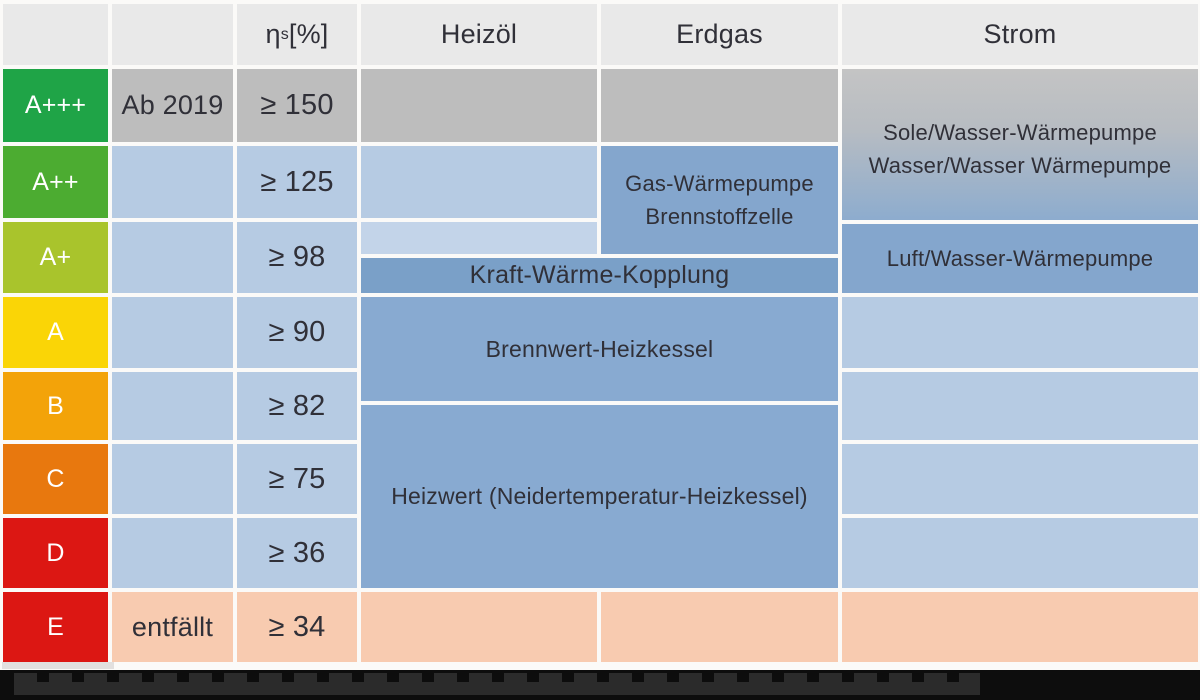  Describe the element at coordinates (58, 665) in the screenshot. I see `cell-shadow` at that location.